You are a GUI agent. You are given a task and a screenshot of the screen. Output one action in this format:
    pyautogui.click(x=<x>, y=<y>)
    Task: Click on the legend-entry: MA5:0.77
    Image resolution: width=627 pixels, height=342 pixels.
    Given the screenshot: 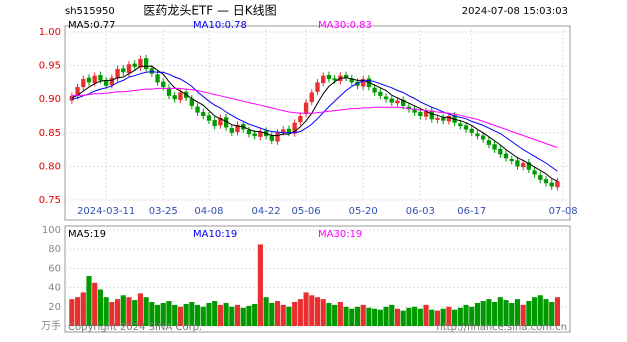 What is the action you would take?
    pyautogui.click(x=91, y=25)
    